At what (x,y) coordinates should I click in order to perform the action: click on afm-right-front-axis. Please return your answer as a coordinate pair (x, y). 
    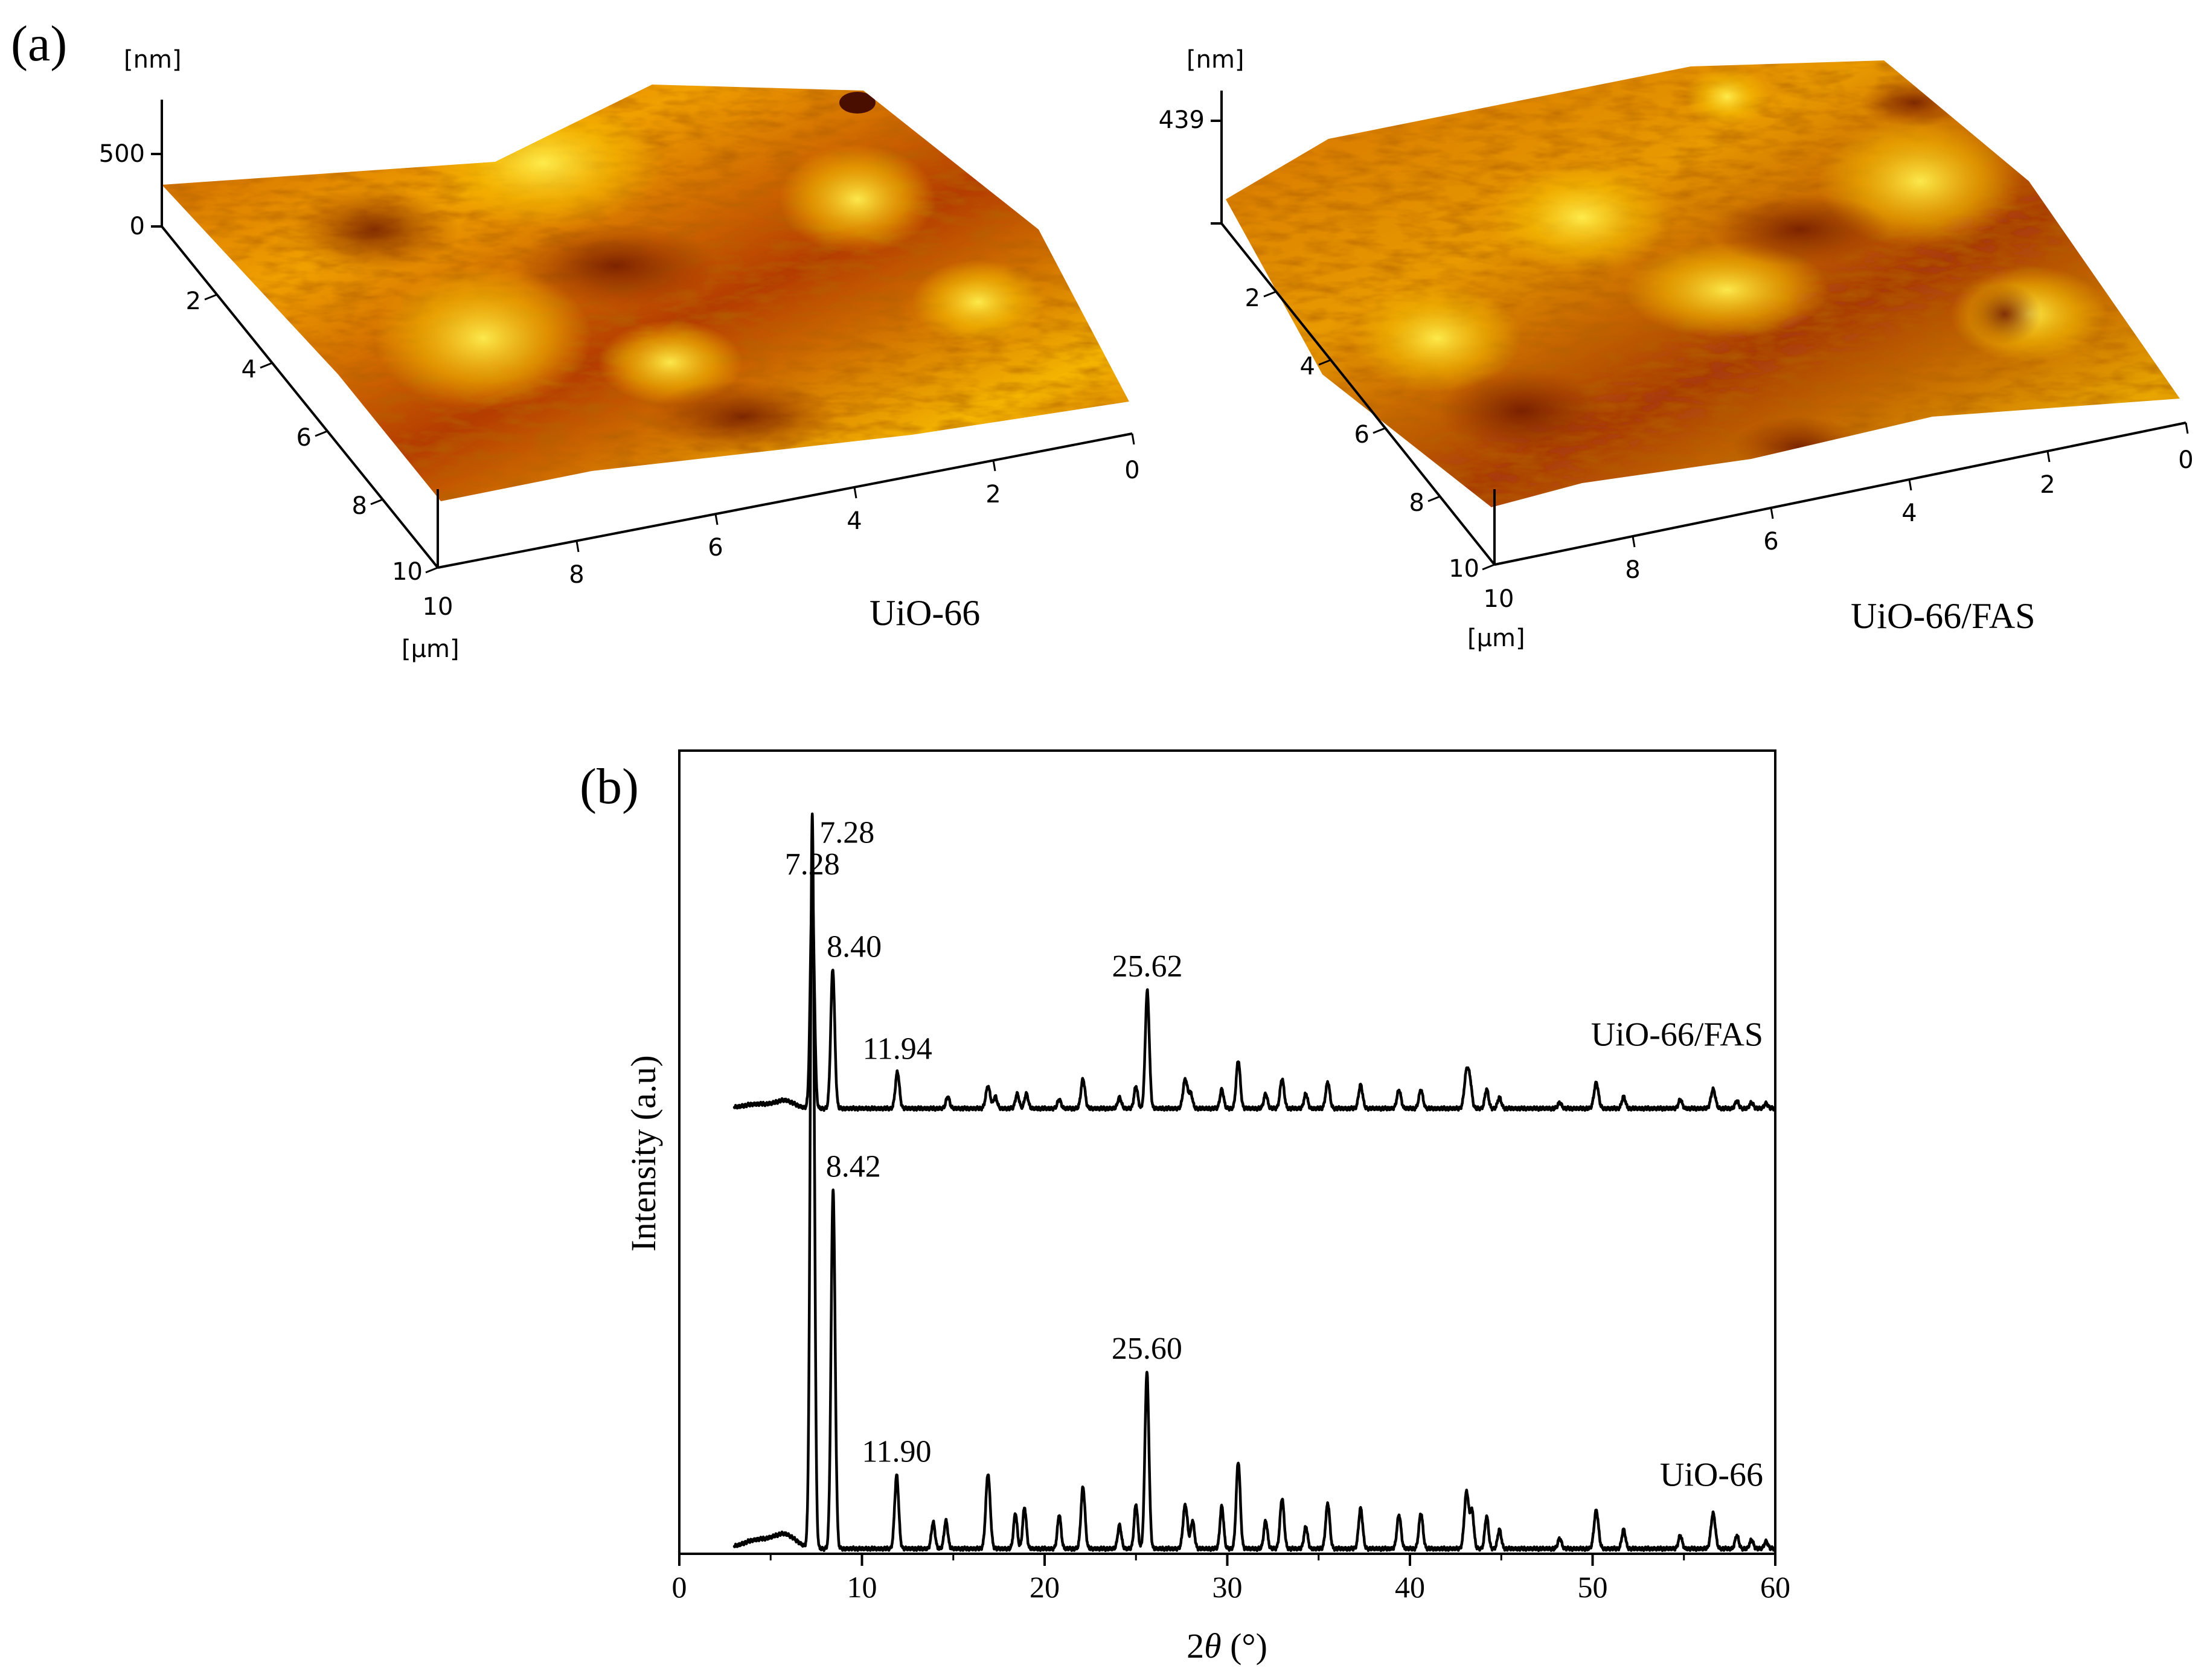
    Looking at the image, I should click on (1840, 494).